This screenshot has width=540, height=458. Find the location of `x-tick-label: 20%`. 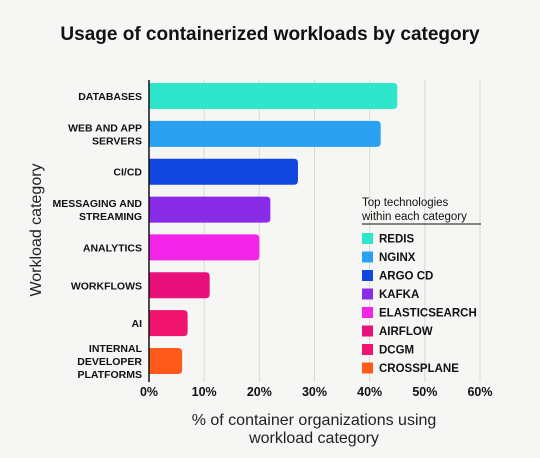

x-tick-label: 20% is located at coordinates (259, 392).